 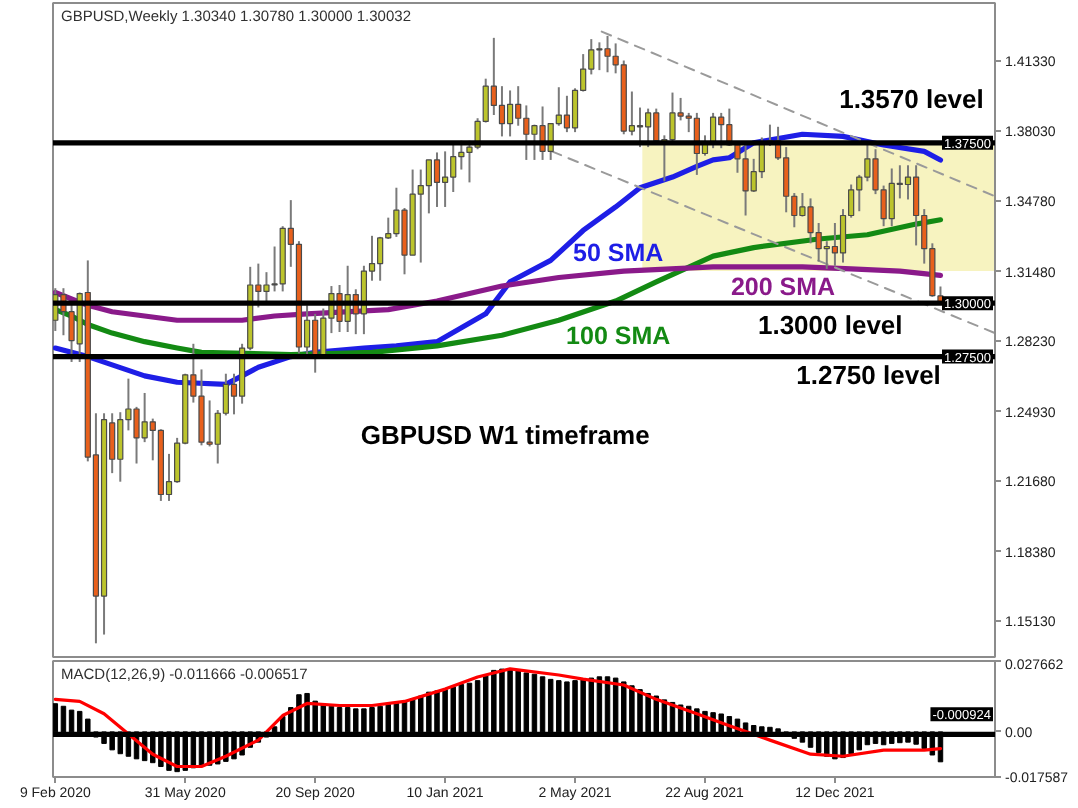 I want to click on annotation: GBPUSD W1 timeframe, so click(x=505, y=434).